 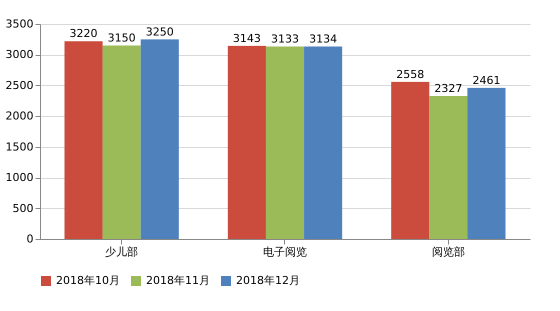 What do you see at coordinates (178, 280) in the screenshot?
I see `legend-label: 2018年11月` at bounding box center [178, 280].